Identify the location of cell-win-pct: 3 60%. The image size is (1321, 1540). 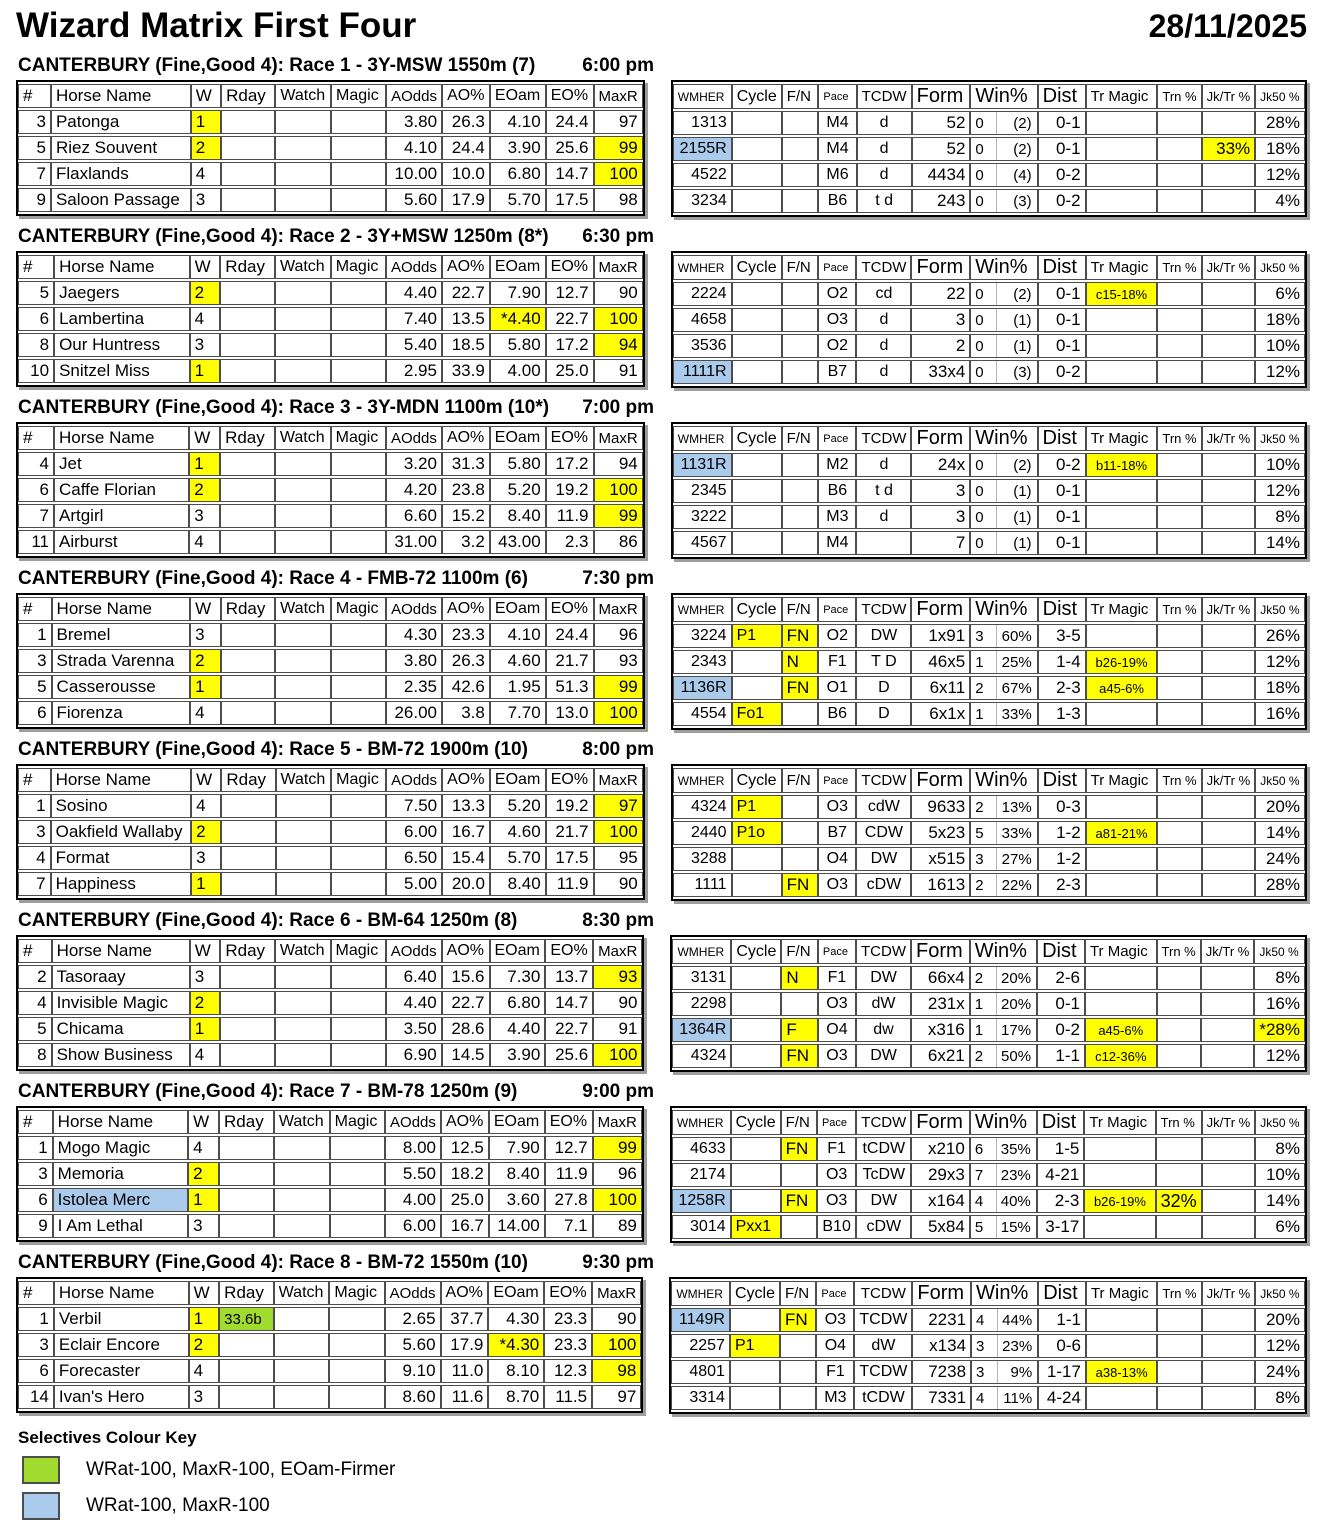
(1004, 636).